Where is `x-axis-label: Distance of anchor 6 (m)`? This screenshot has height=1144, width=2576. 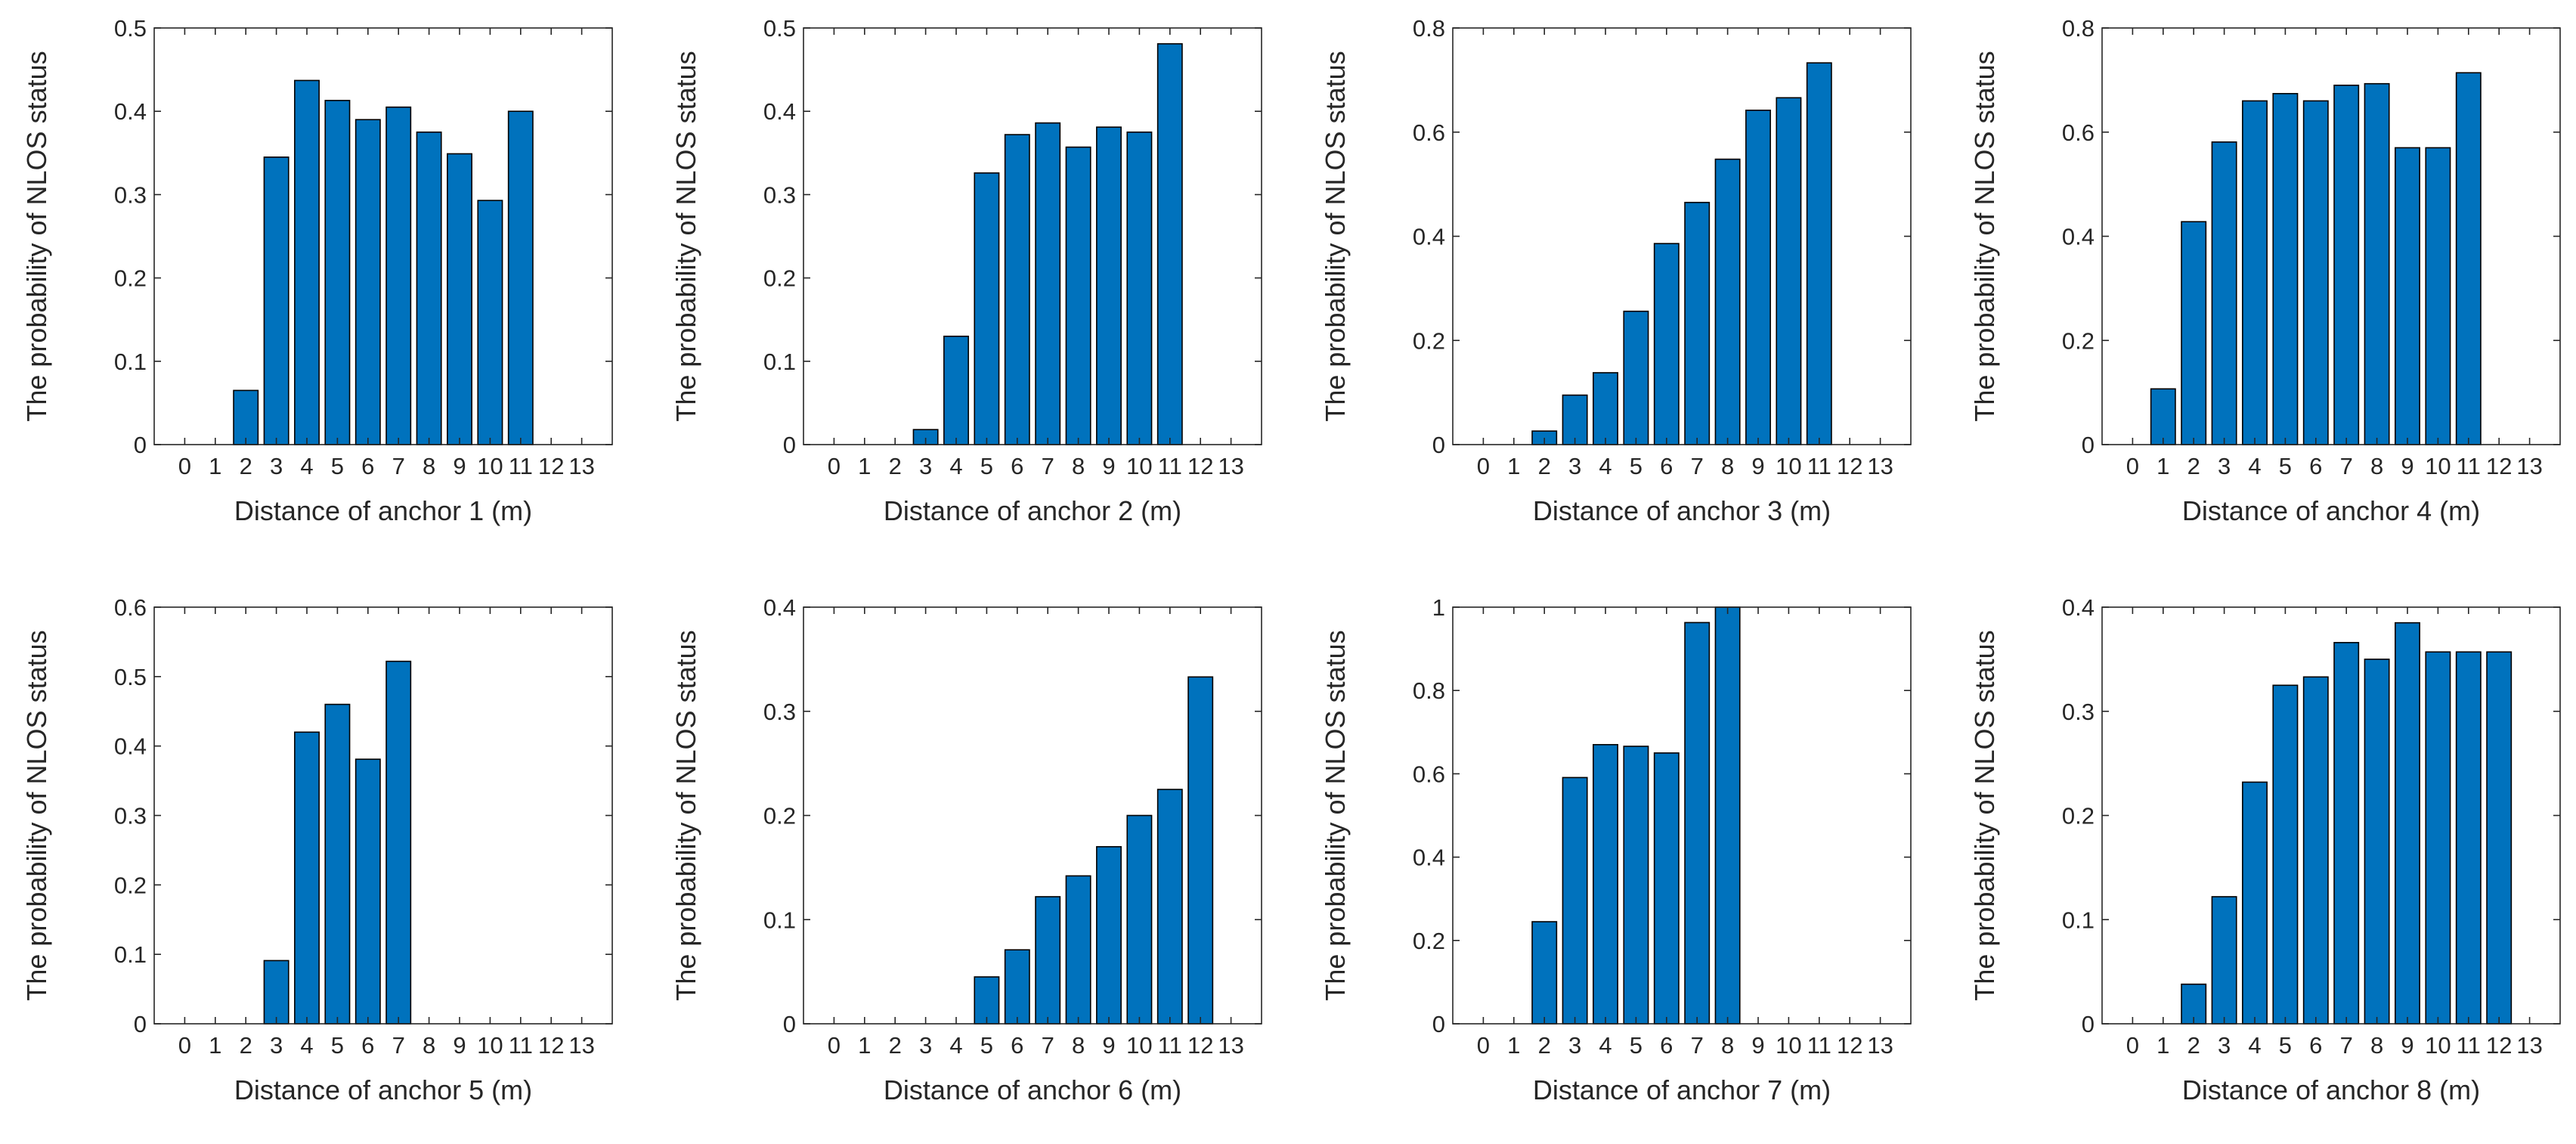
x-axis-label: Distance of anchor 6 (m) is located at coordinates (1032, 1089).